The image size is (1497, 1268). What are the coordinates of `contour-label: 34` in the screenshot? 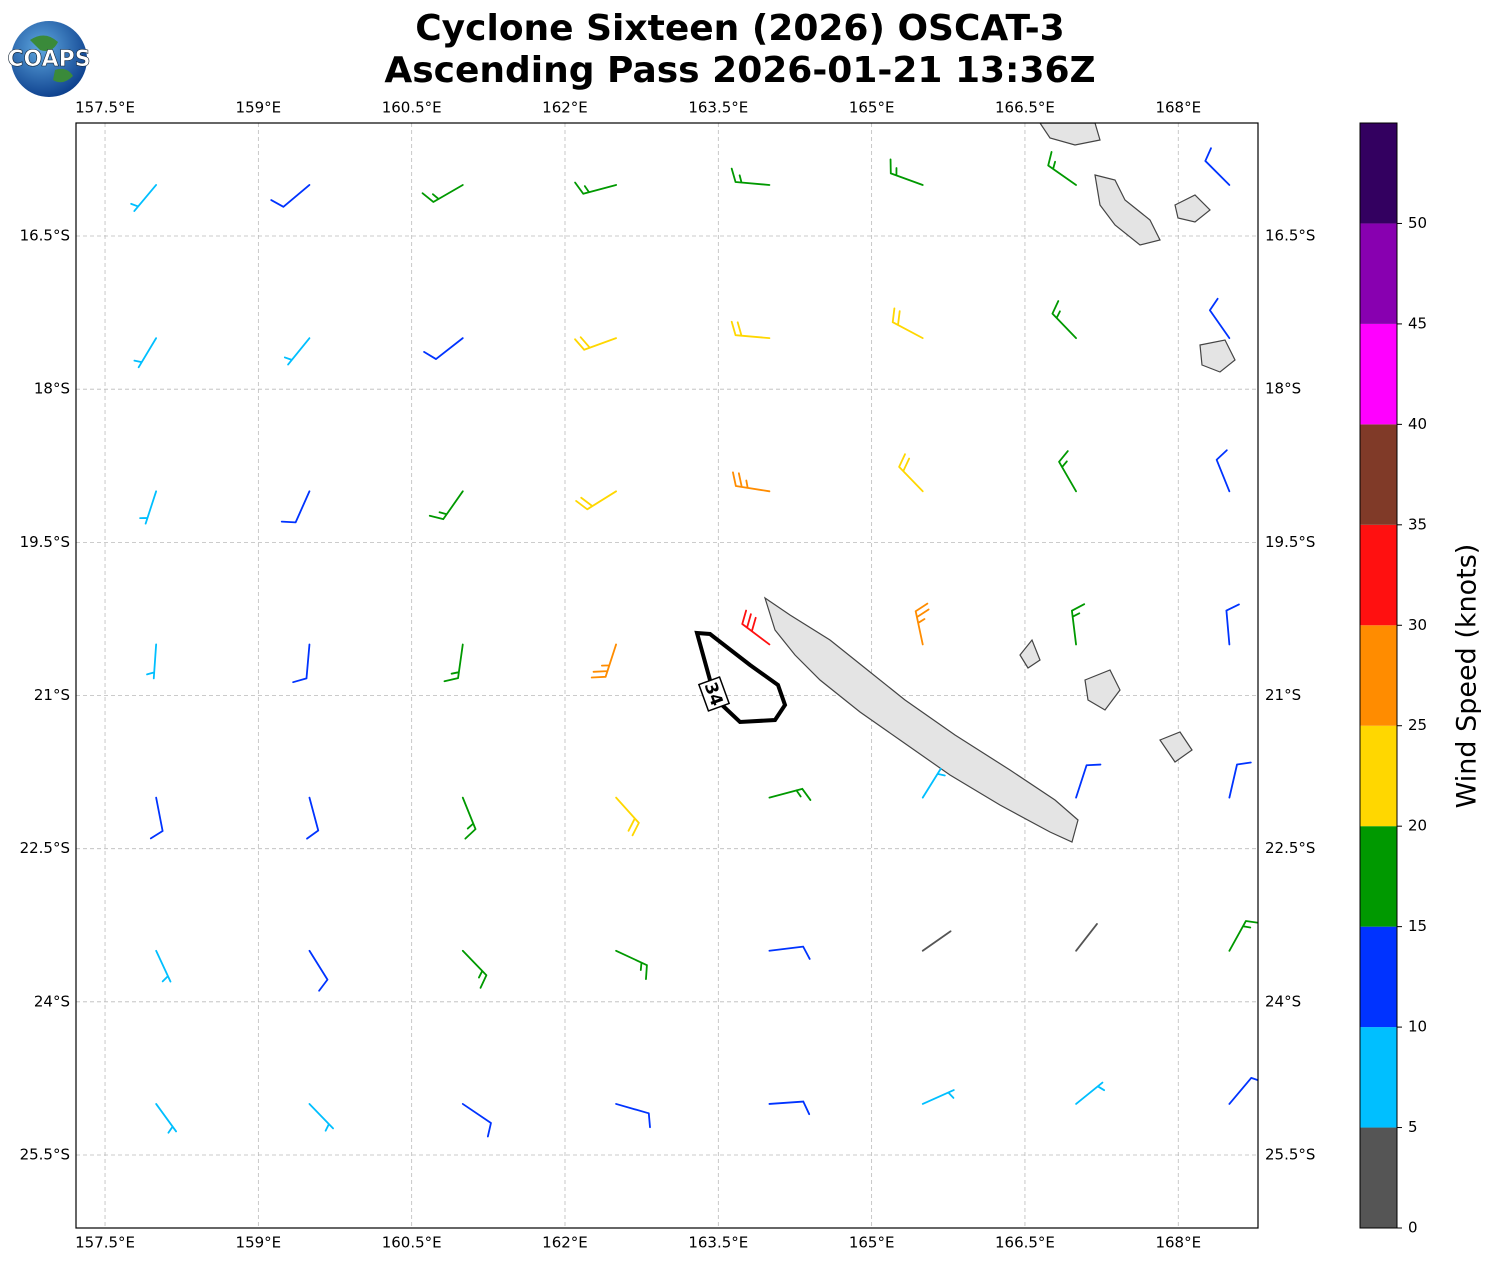 It's located at (714, 694).